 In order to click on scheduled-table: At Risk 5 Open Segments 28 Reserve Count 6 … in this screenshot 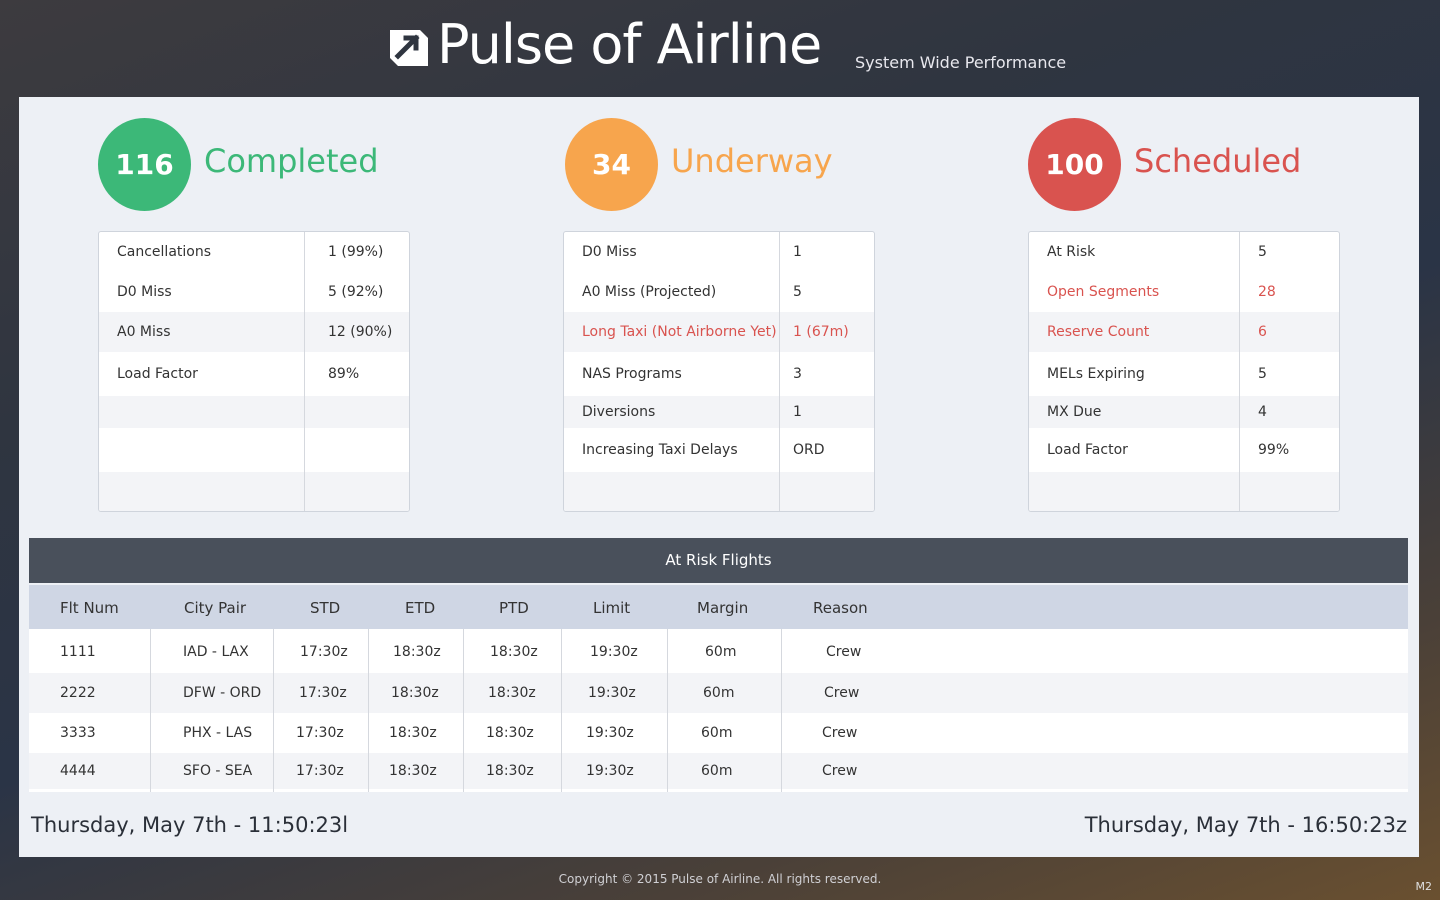, I will do `click(1184, 371)`.